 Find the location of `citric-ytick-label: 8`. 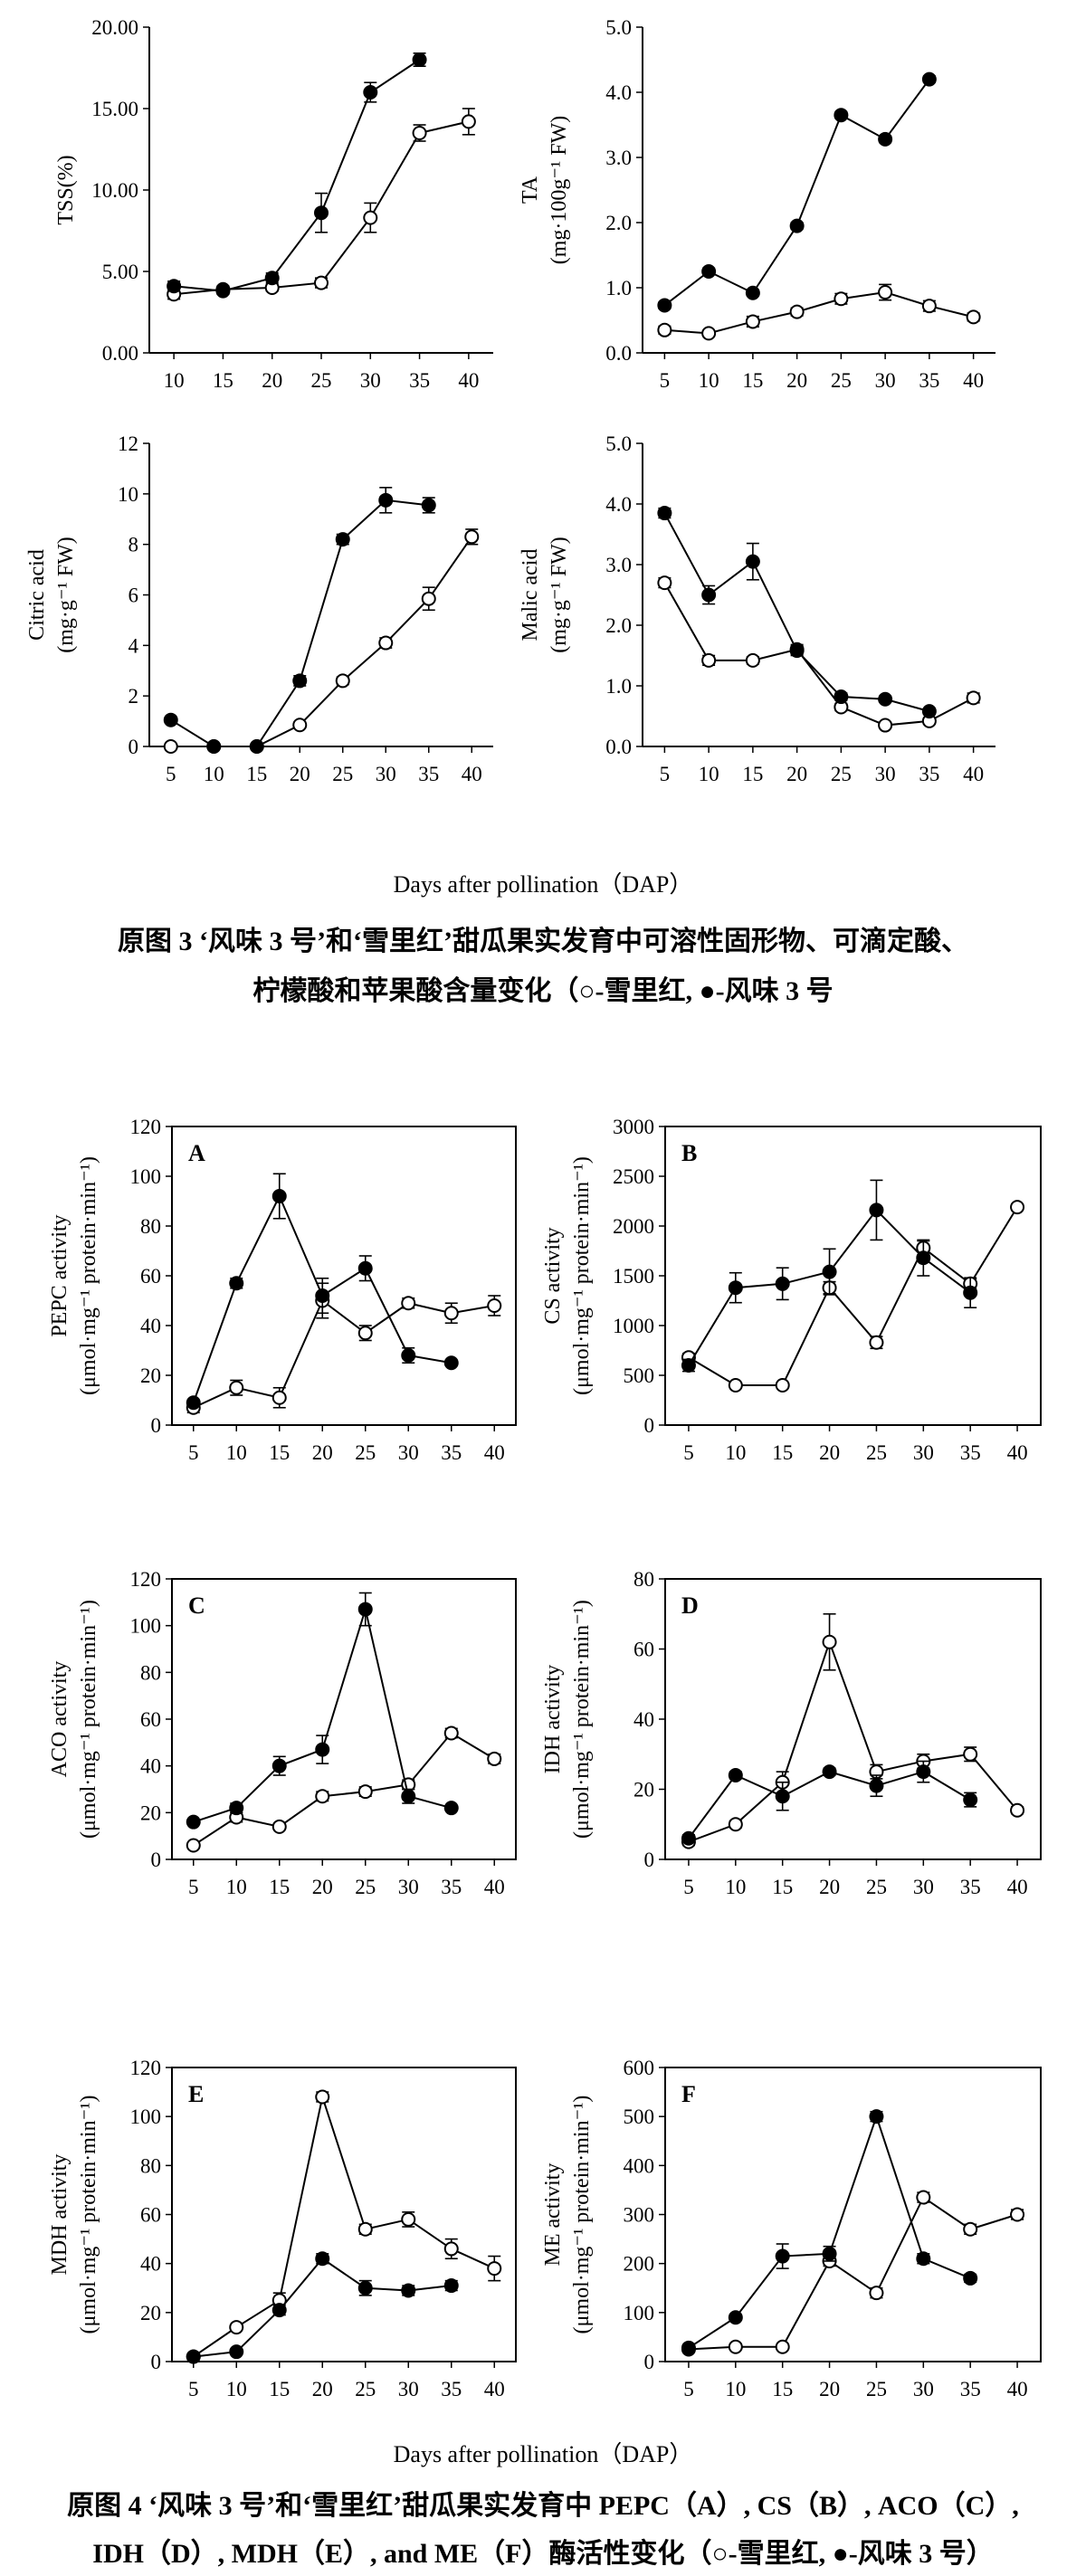

citric-ytick-label: 8 is located at coordinates (134, 545).